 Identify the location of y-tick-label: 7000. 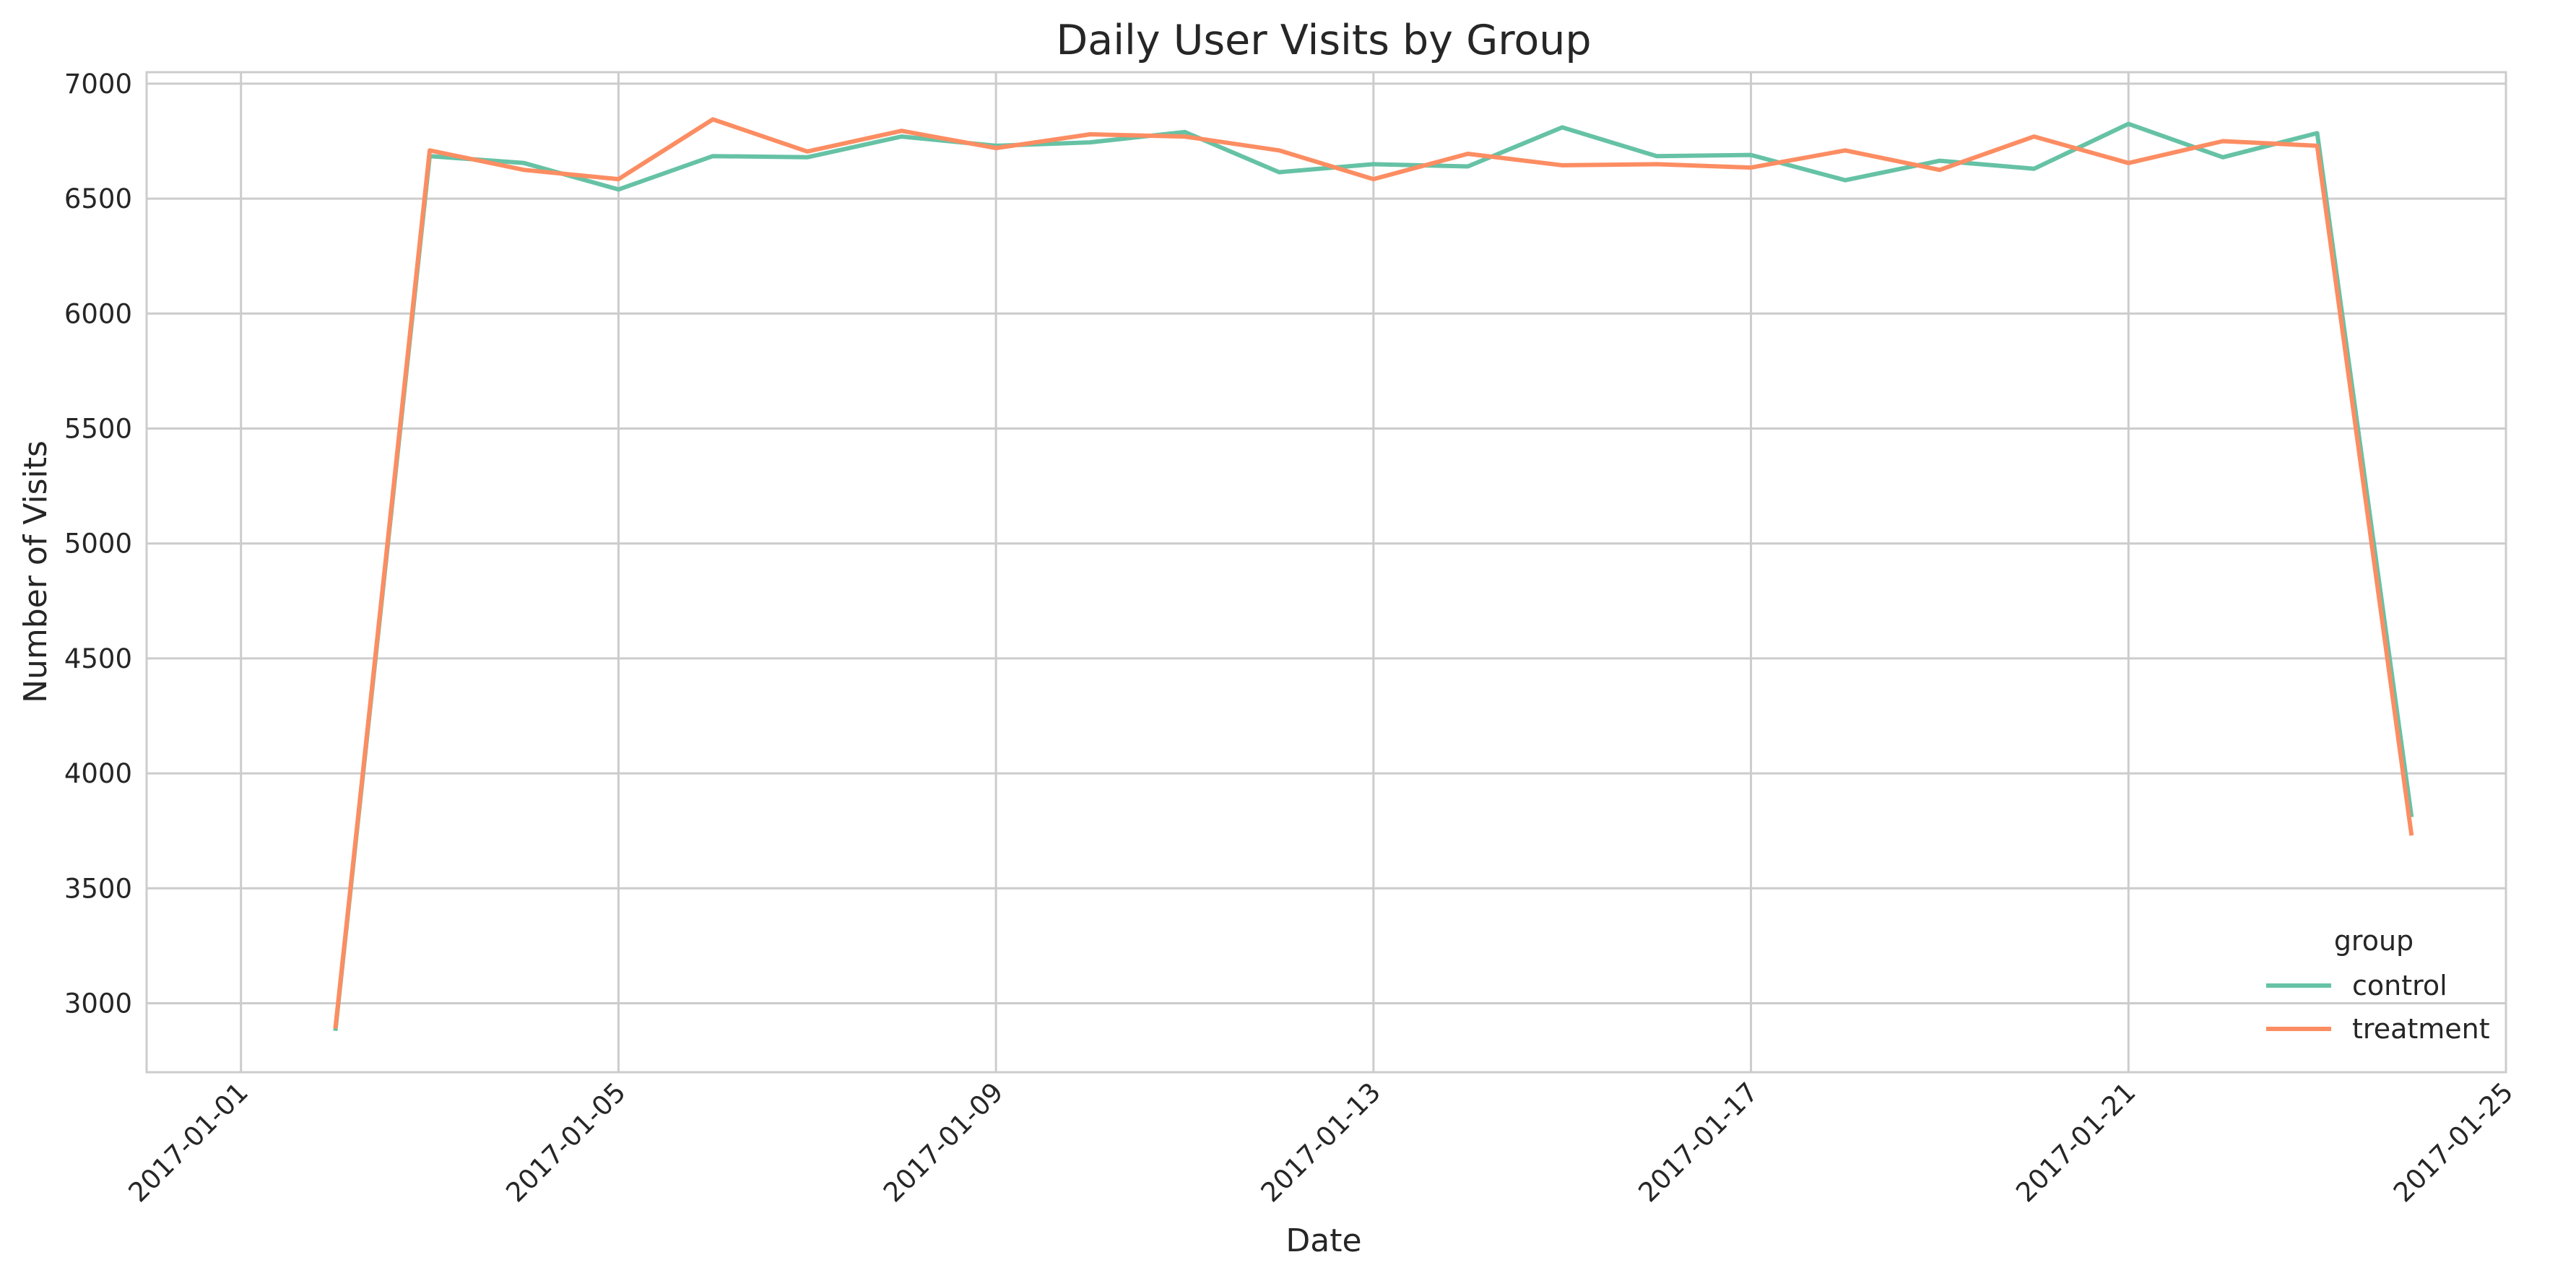
(98, 84).